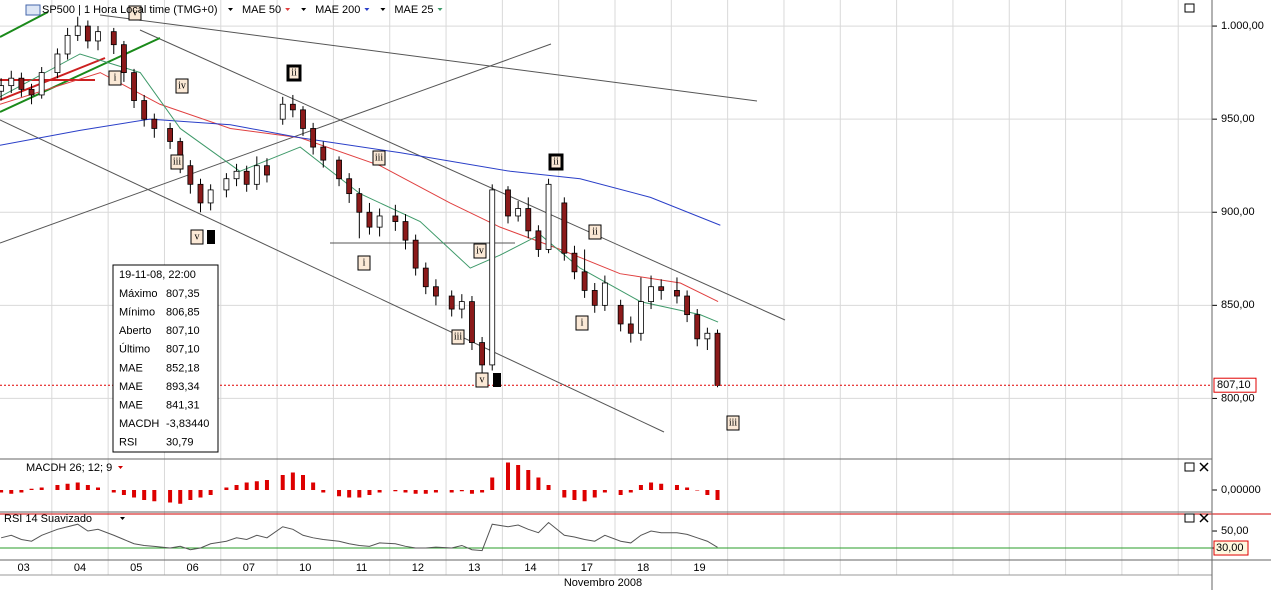  What do you see at coordinates (157, 275) in the screenshot?
I see `info-date: 19-11-08, 22:00` at bounding box center [157, 275].